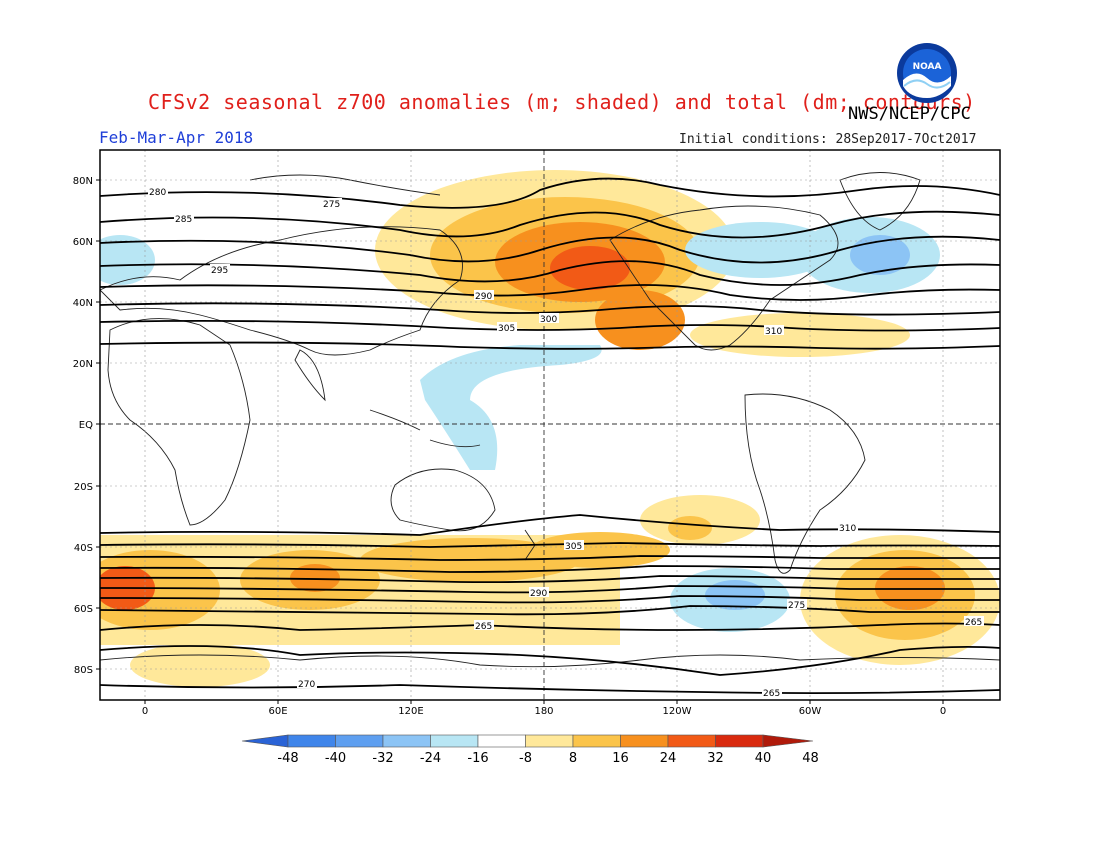  I want to click on colorbar-labels: -48 -40 -32 -24 -16 -8 8 16 24 32 40 48, so click(547, 758).